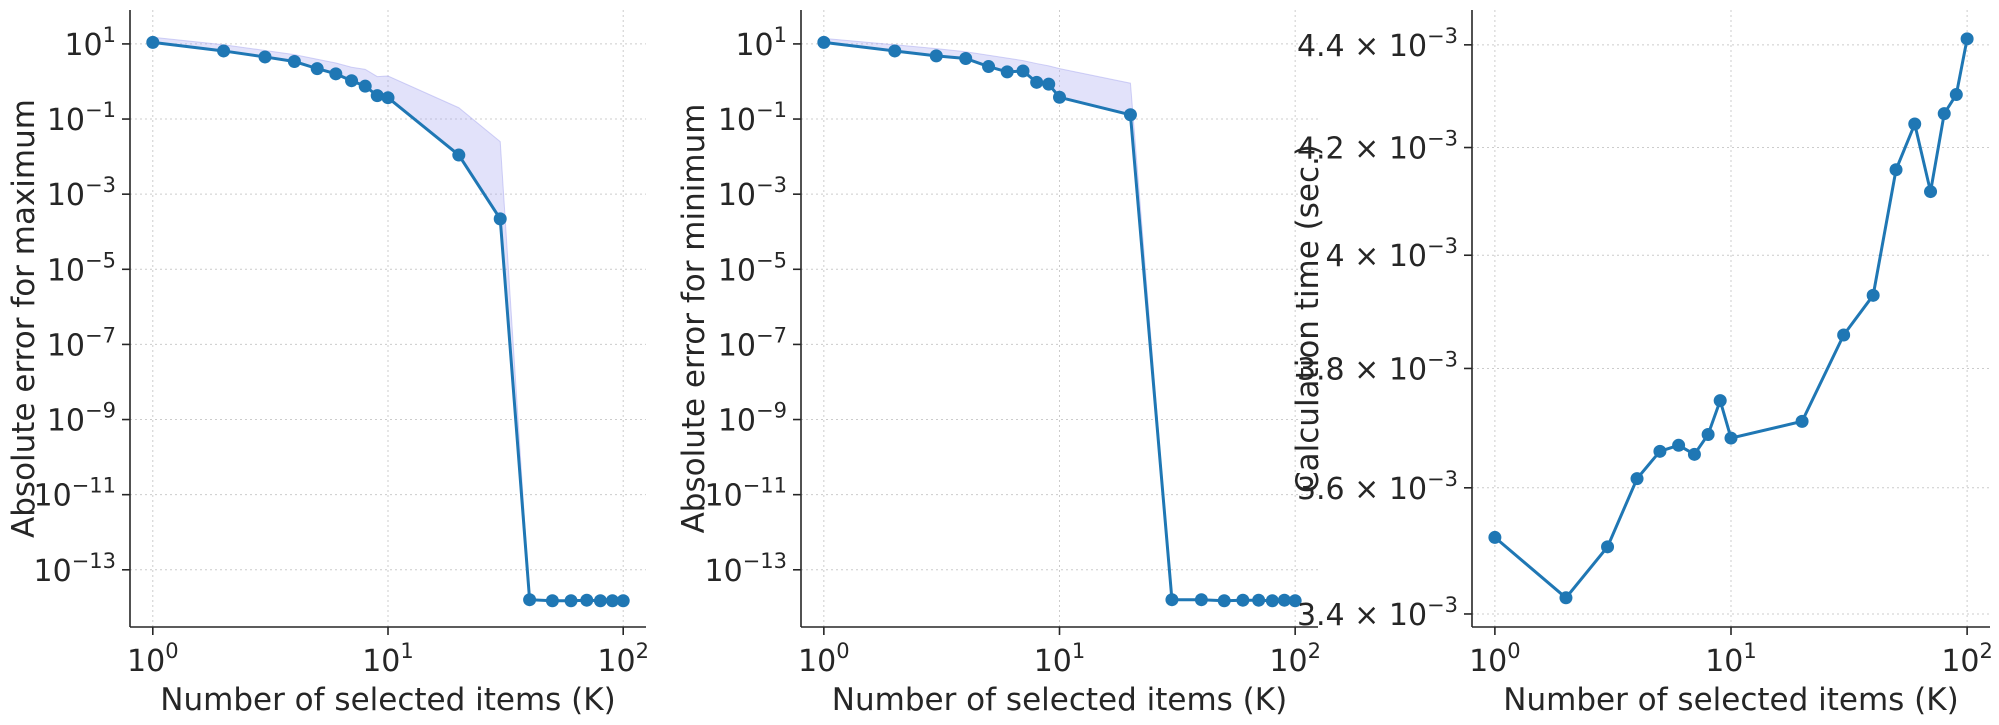 This screenshot has width=1999, height=725. Describe the element at coordinates (1377, 367) in the screenshot. I see `y-tick-label: 3.8 × 10⁻³` at that location.